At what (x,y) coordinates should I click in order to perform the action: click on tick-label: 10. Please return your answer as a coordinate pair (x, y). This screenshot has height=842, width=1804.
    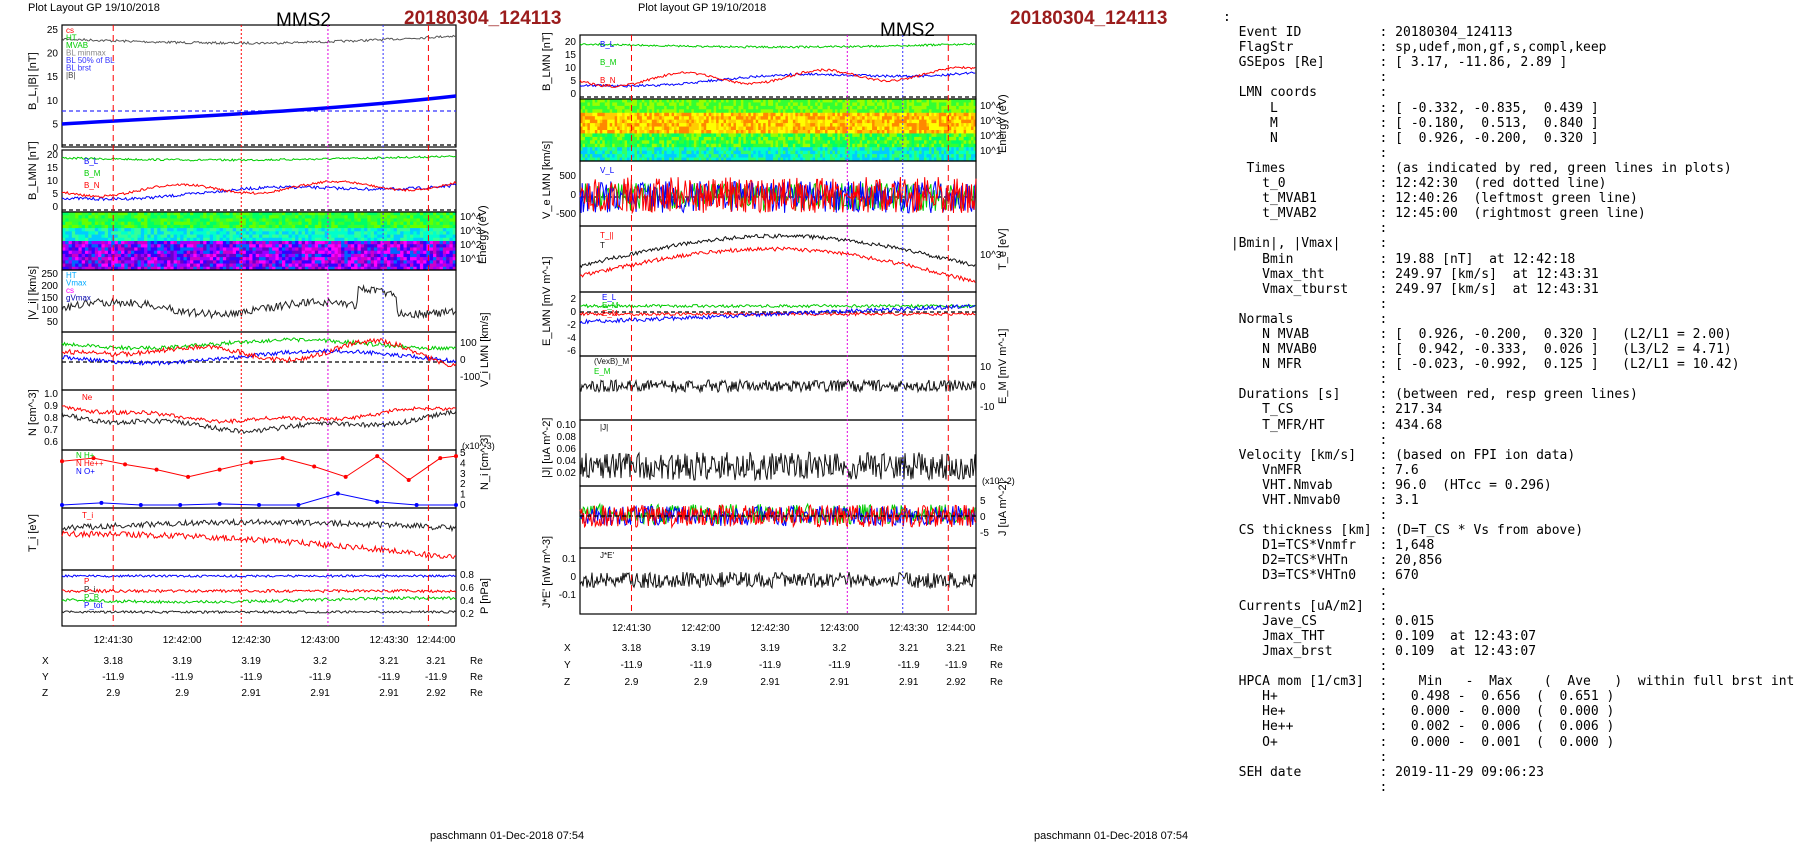
    Looking at the image, I should click on (53, 181).